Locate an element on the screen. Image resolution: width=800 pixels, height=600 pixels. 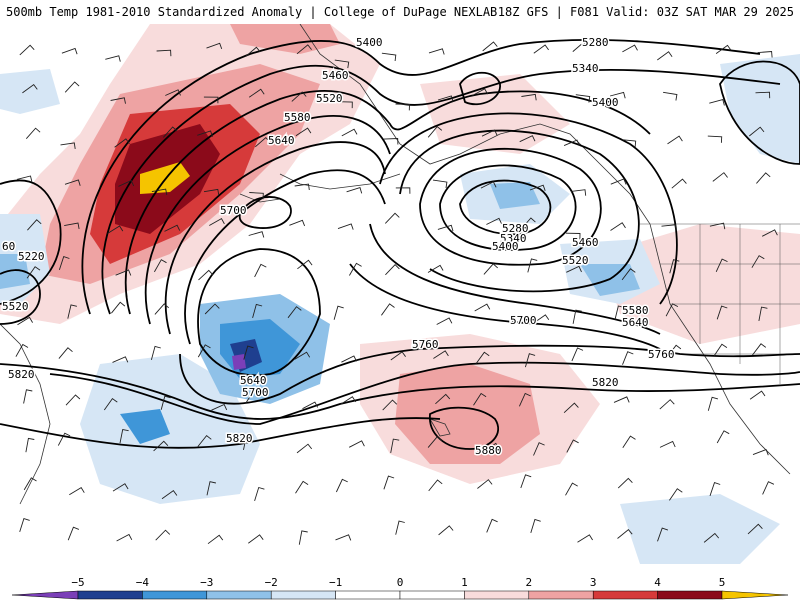
contour-label: 5460 is located at coordinates (335, 75).